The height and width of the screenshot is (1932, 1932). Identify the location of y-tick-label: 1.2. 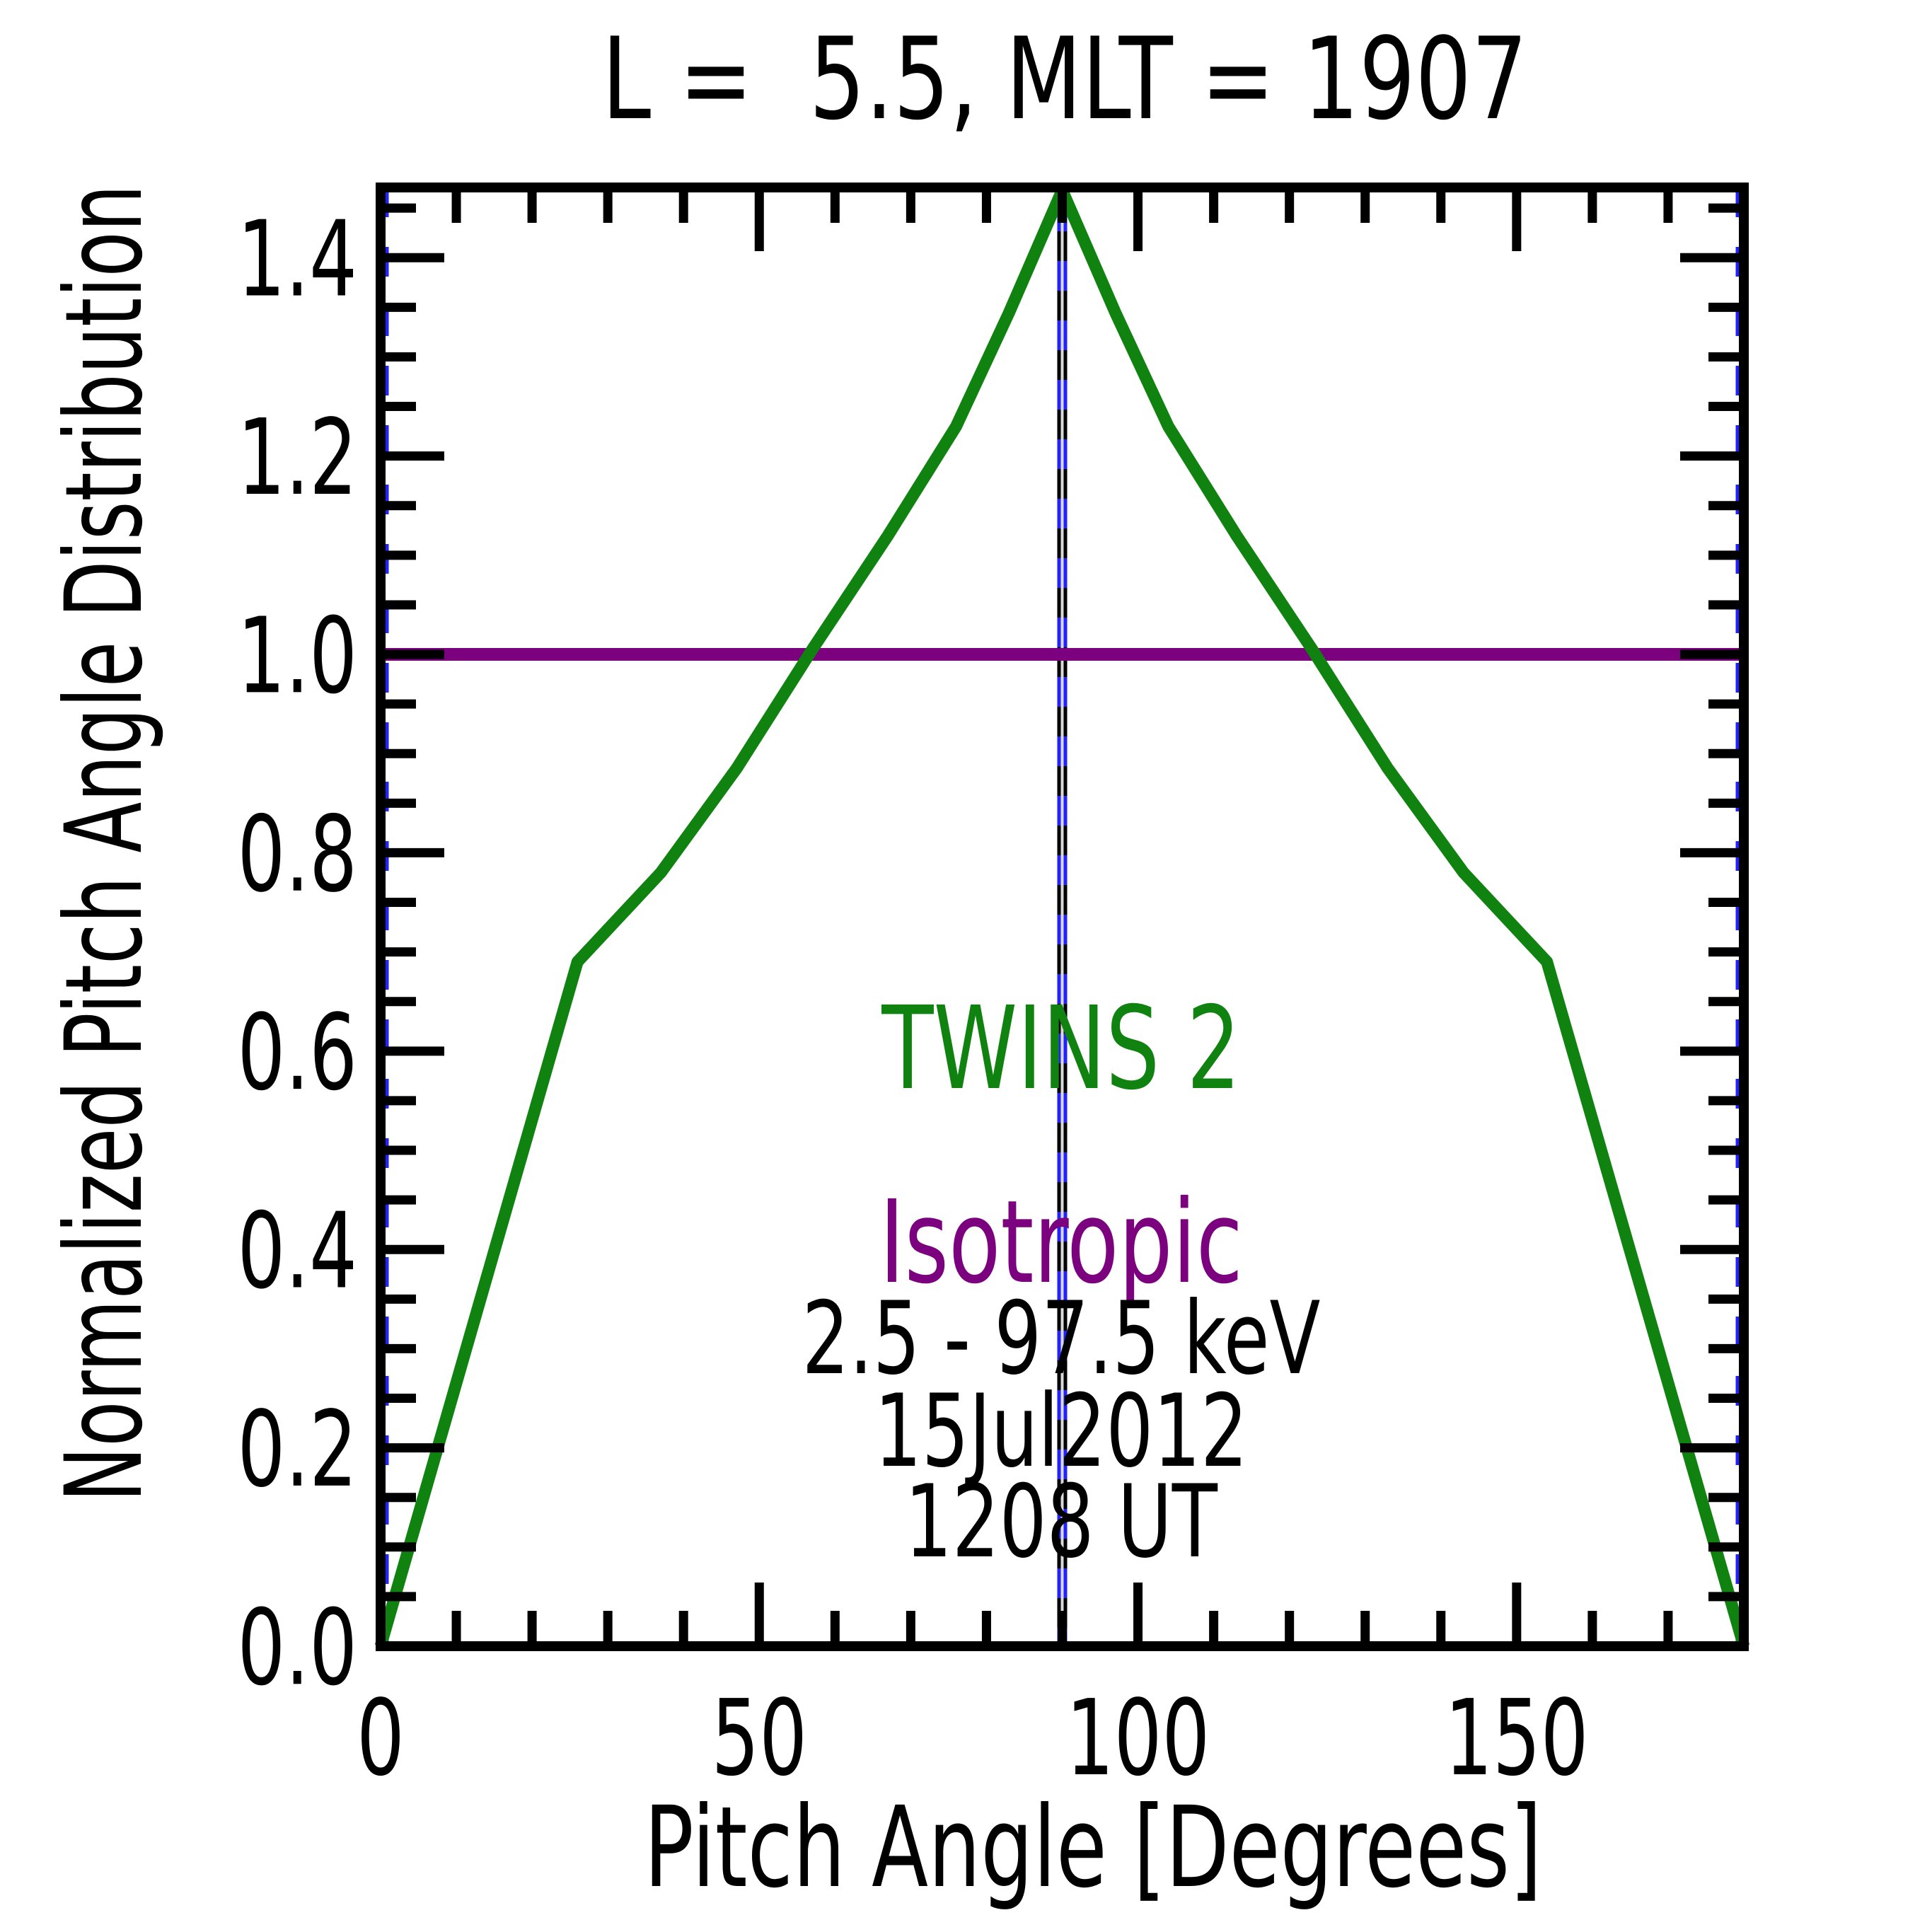
(297, 458).